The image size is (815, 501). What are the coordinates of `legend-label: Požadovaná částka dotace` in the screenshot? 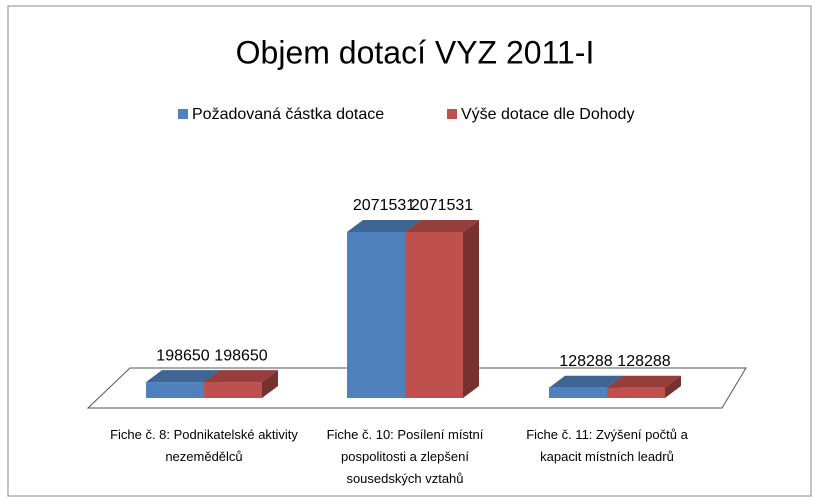 It's located at (288, 114).